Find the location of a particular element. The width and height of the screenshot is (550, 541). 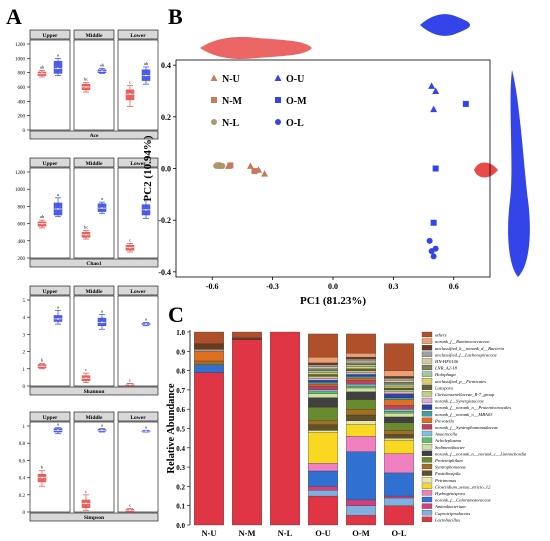

legend-label: norank_f__Ruminococcaceae is located at coordinates (462, 341).